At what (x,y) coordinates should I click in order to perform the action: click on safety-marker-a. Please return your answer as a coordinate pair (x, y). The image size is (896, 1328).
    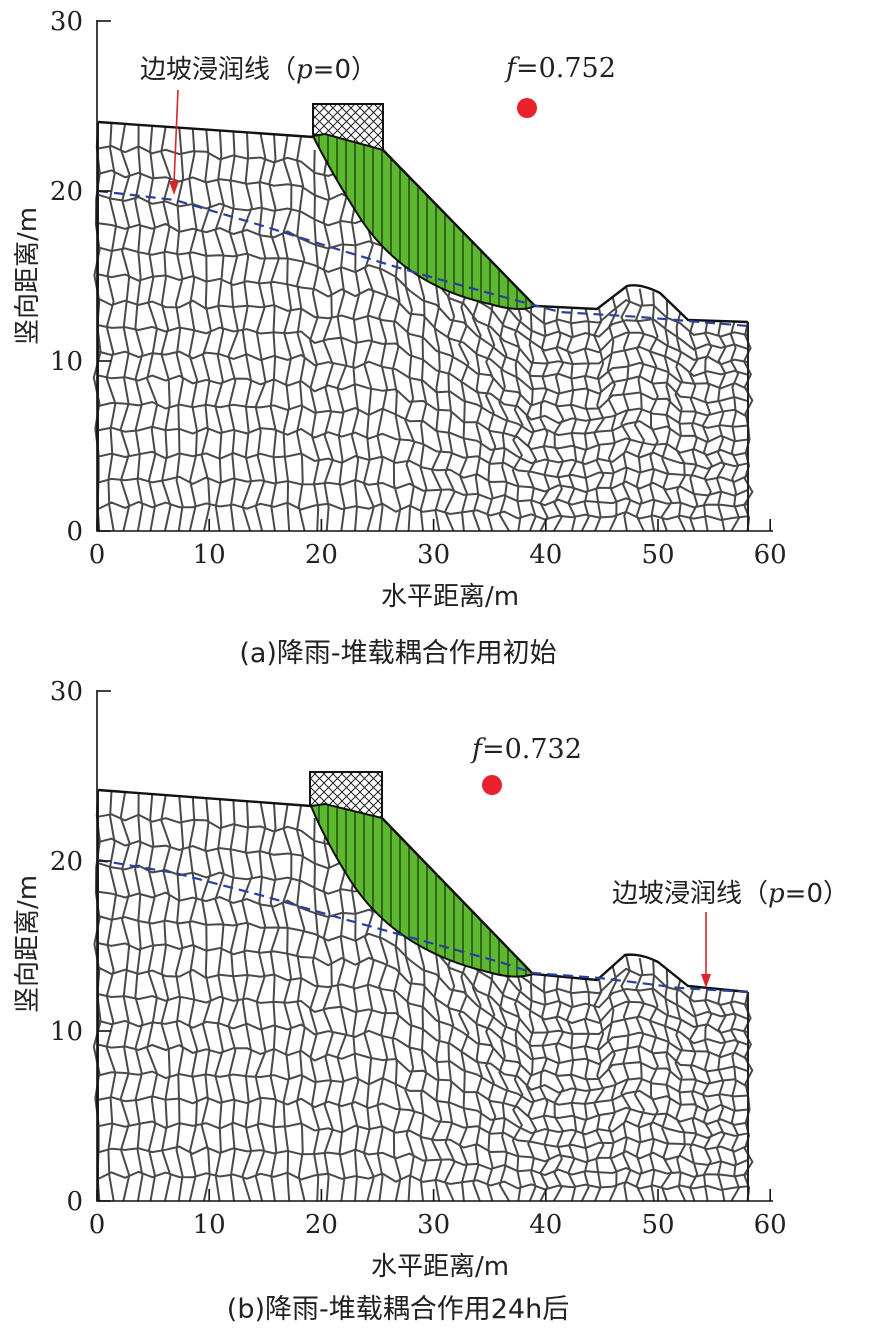
    Looking at the image, I should click on (527, 108).